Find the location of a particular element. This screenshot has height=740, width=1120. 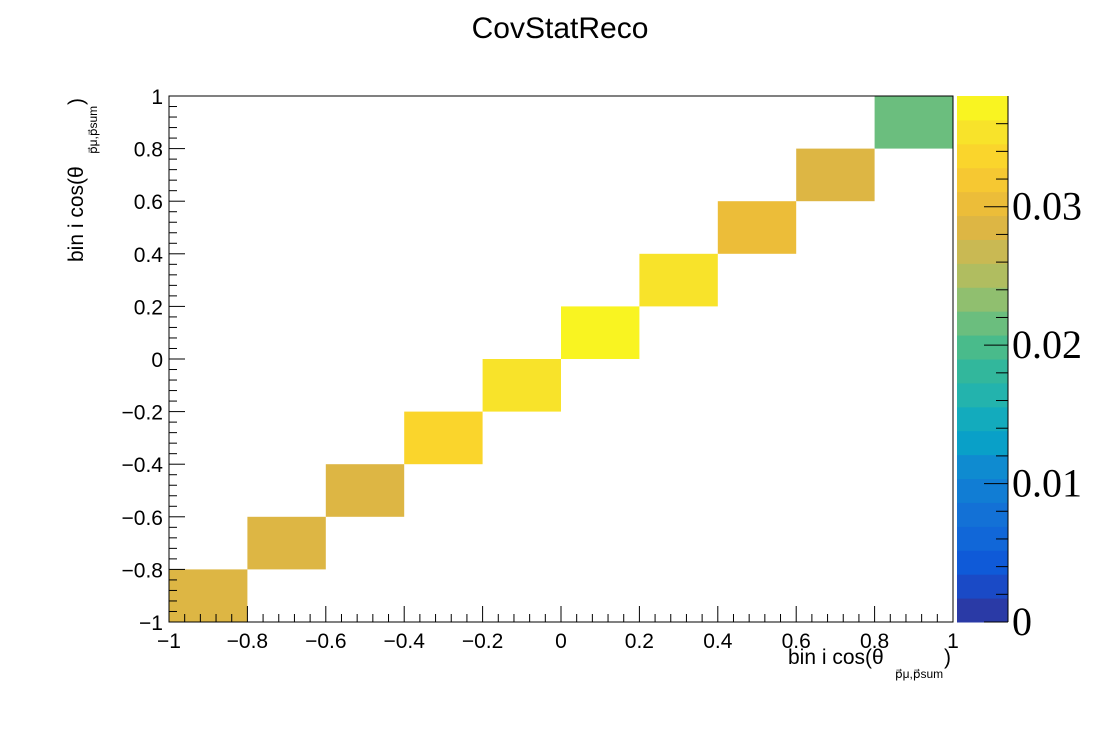

x-axis-label: bin i cos(θ p⃗μ,p⃗sum ) is located at coordinates (869, 663).